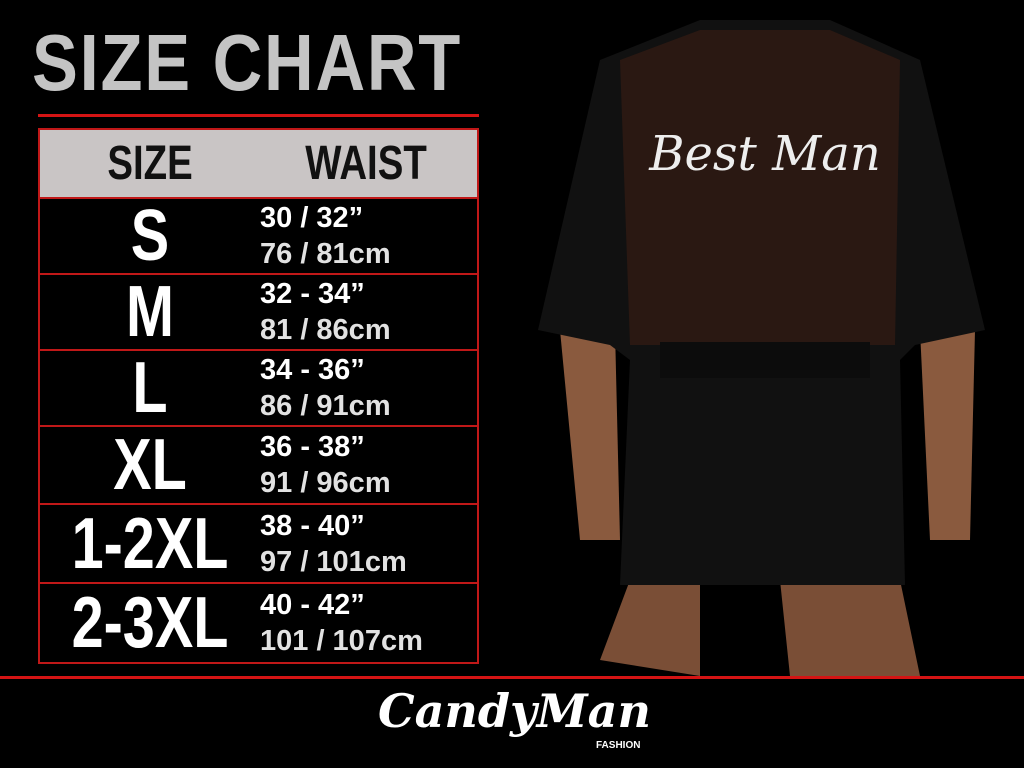 The width and height of the screenshot is (1024, 768). I want to click on table-row: L 34 - 36” 86 / 91cm, so click(258, 388).